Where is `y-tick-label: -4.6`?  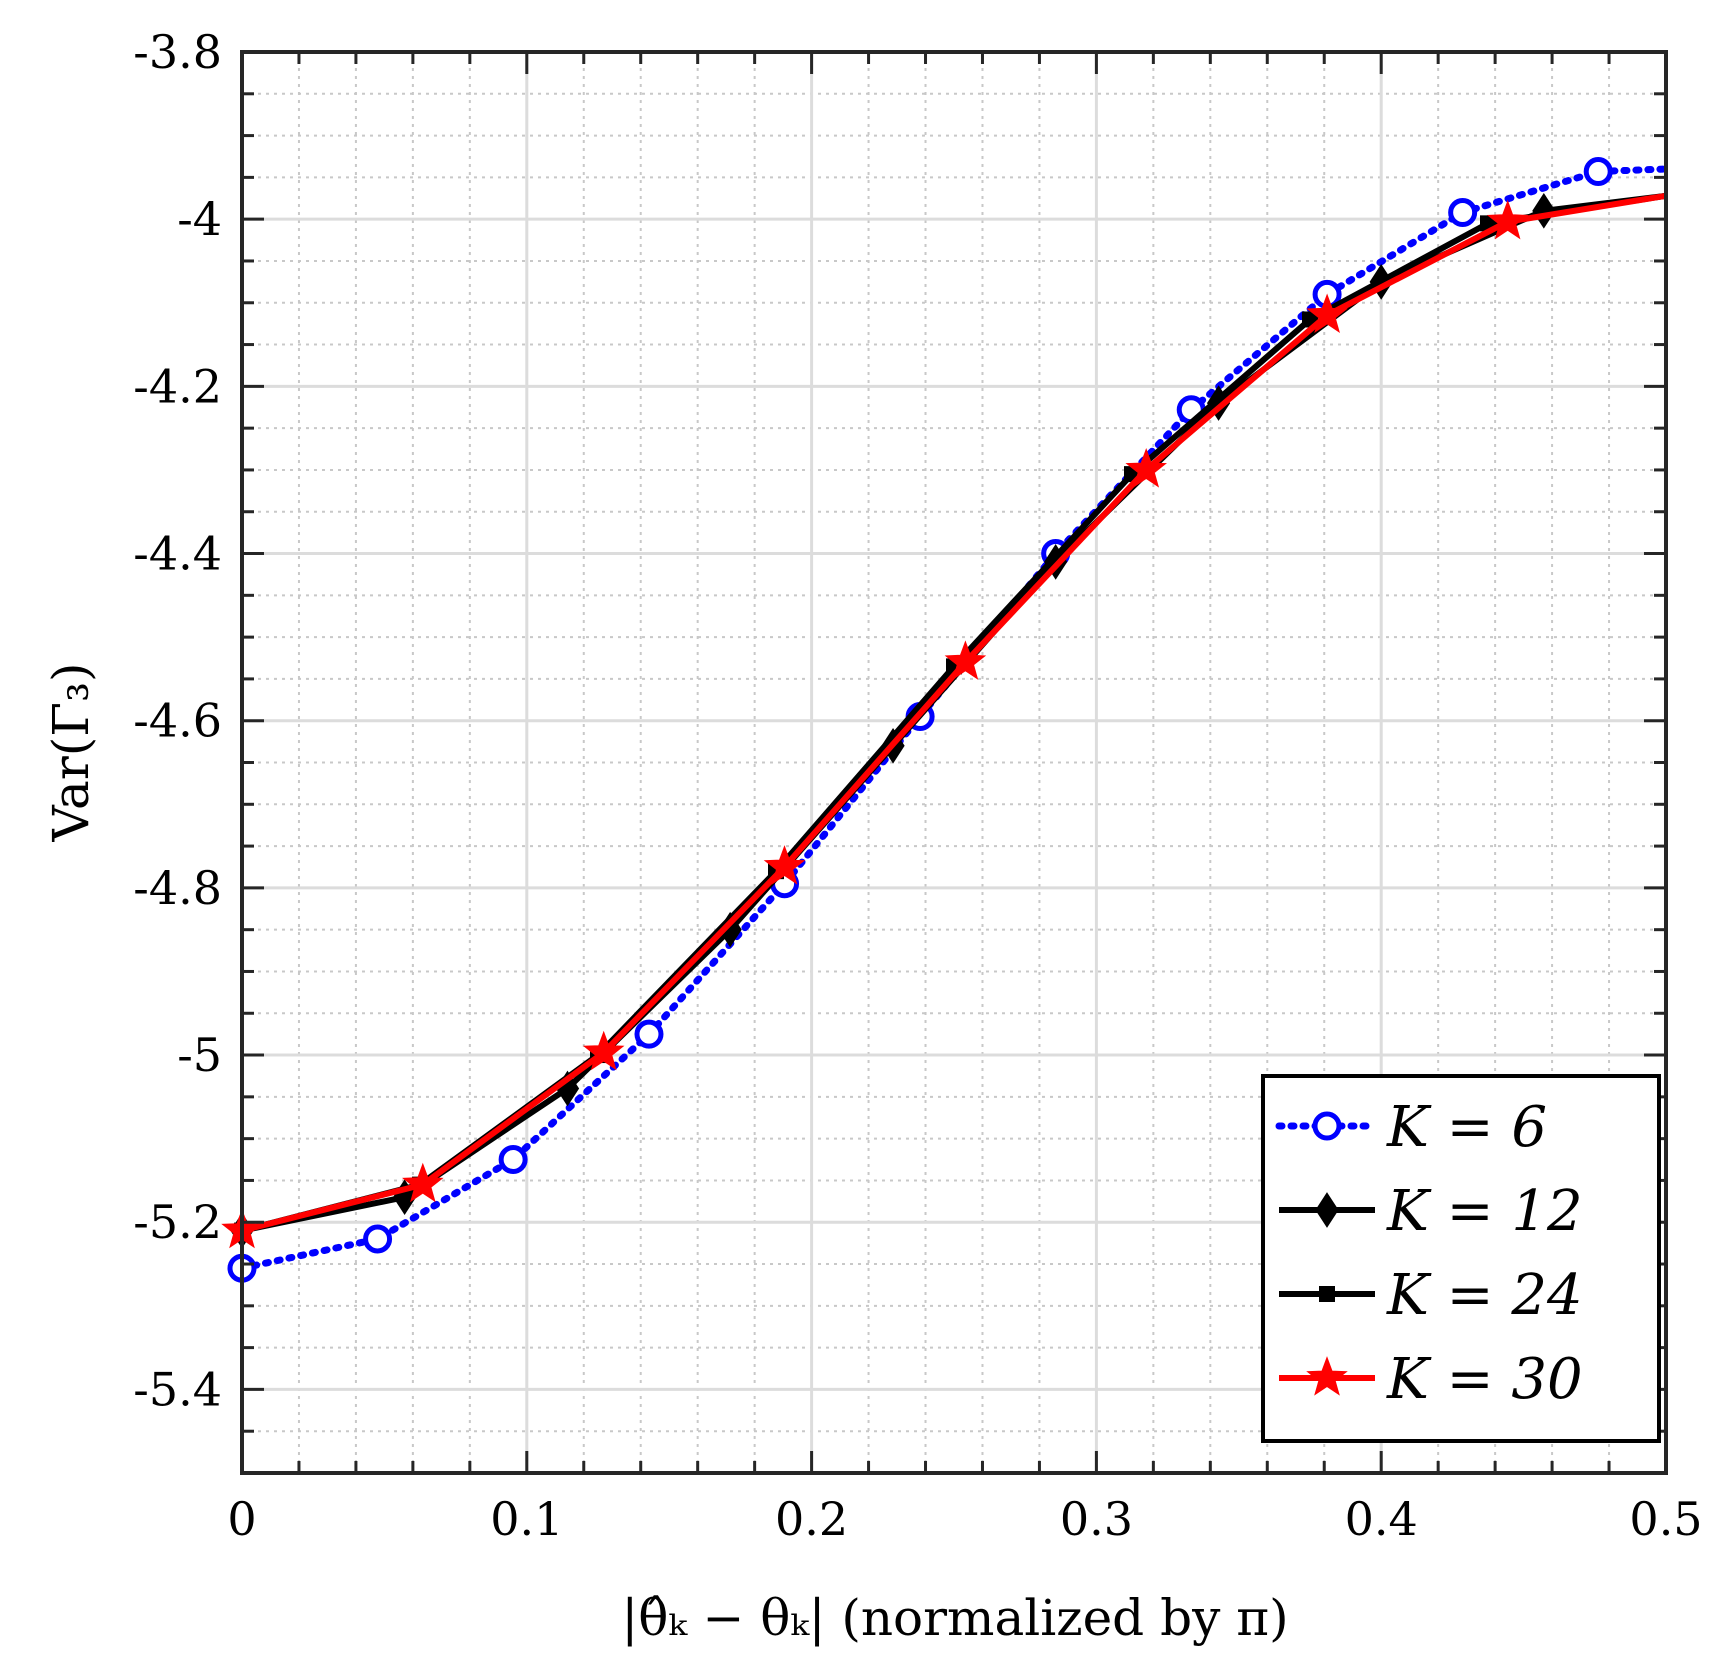 y-tick-label: -4.6 is located at coordinates (177, 721).